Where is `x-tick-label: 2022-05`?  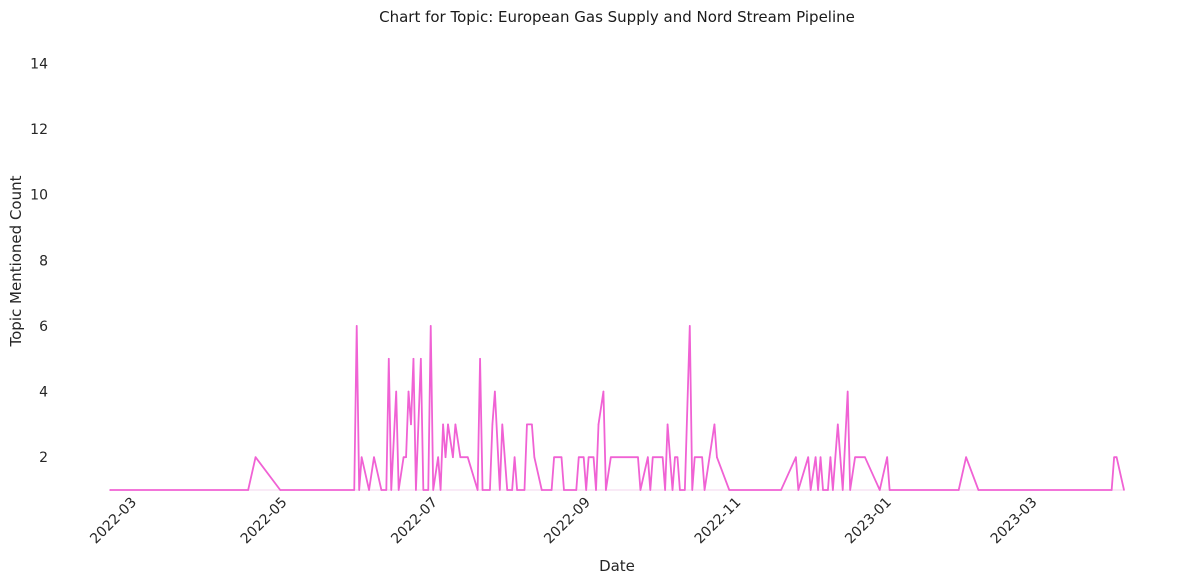
x-tick-label: 2022-05 is located at coordinates (264, 521).